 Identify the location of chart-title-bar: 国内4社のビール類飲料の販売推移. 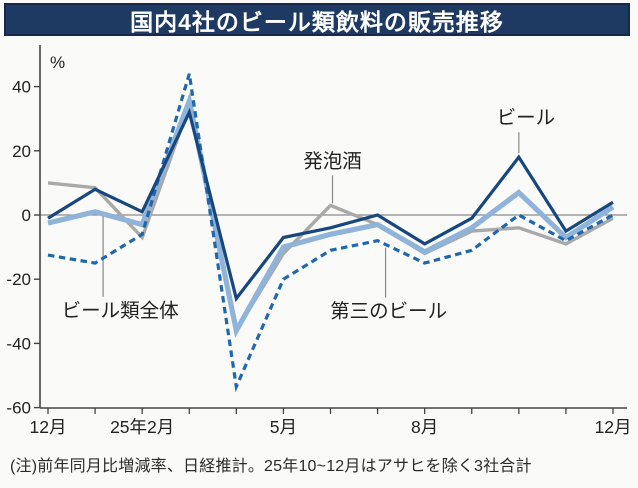
(317, 19).